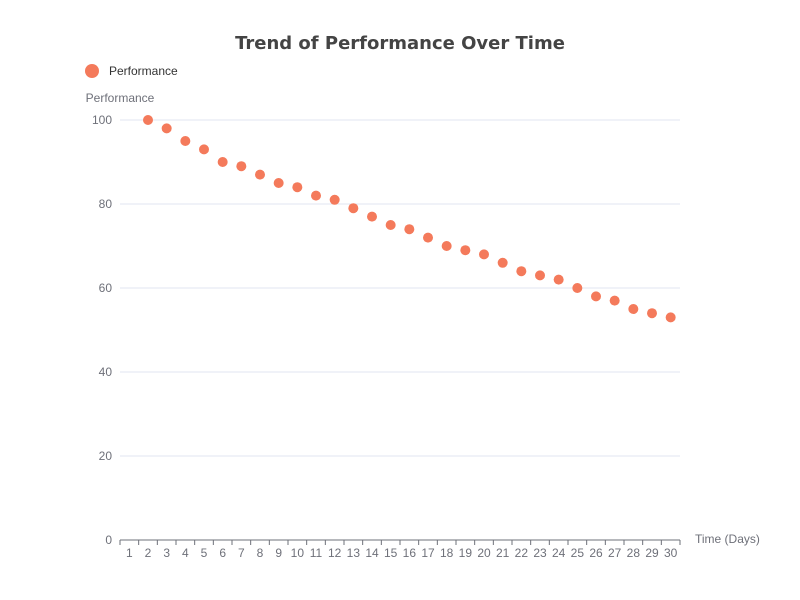 The image size is (800, 600). Describe the element at coordinates (578, 553) in the screenshot. I see `x-tick-label: 25` at that location.